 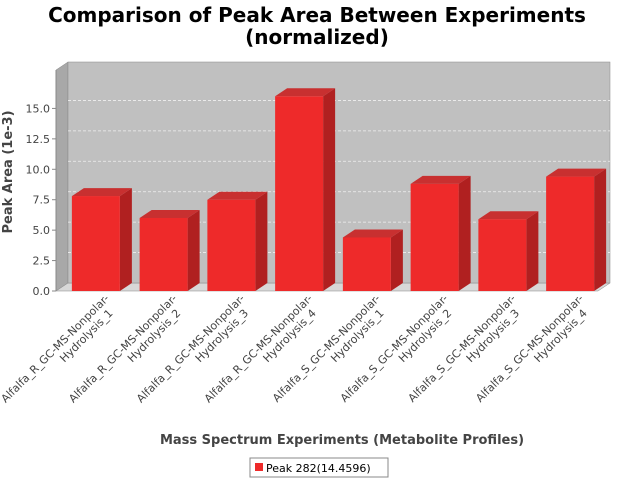 I want to click on chart-title-line2: (normalized), so click(x=317, y=37).